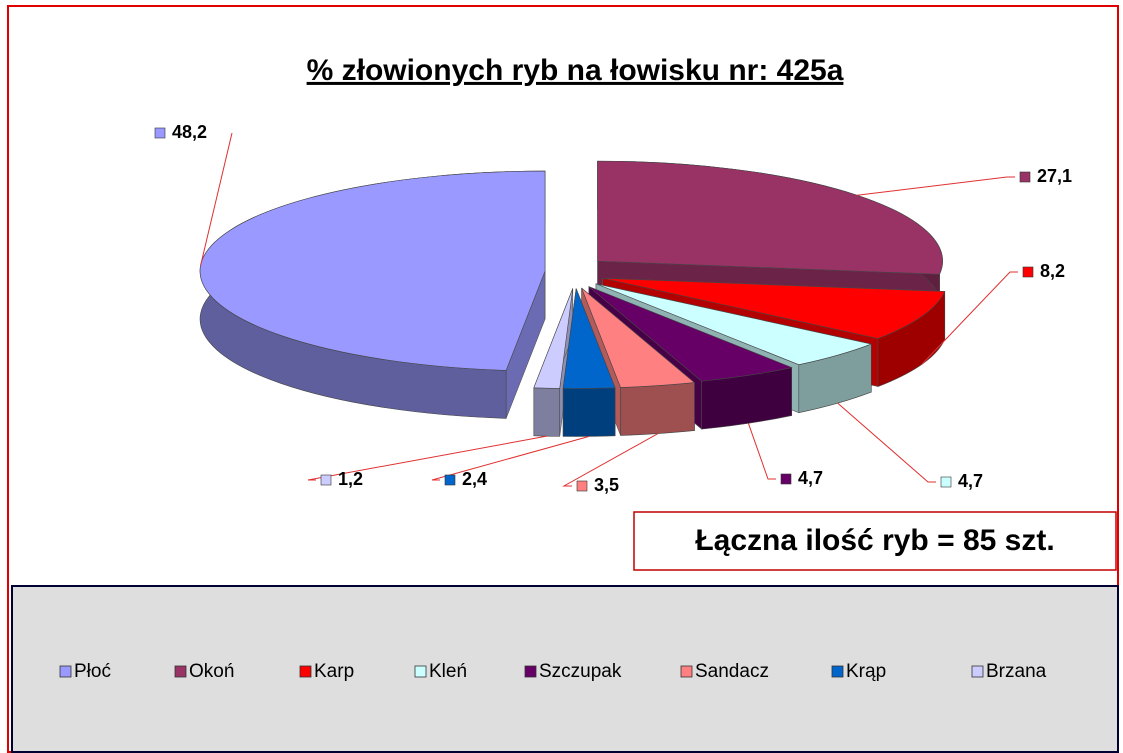 This screenshot has height=753, width=1123. I want to click on data-label: 27,1, so click(1054, 176).